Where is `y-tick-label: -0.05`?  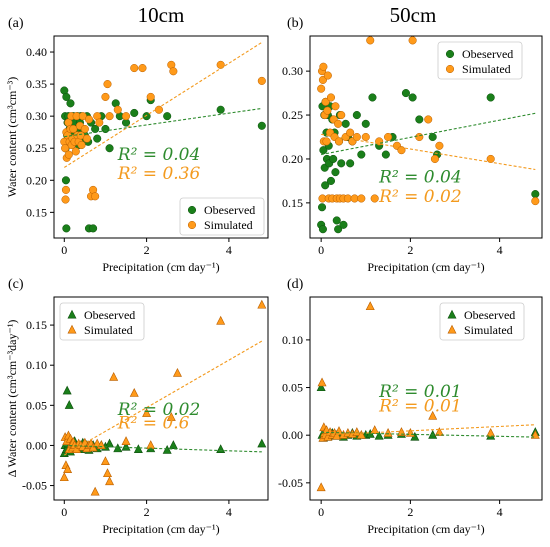
y-tick-label: -0.05 is located at coordinates (290, 483).